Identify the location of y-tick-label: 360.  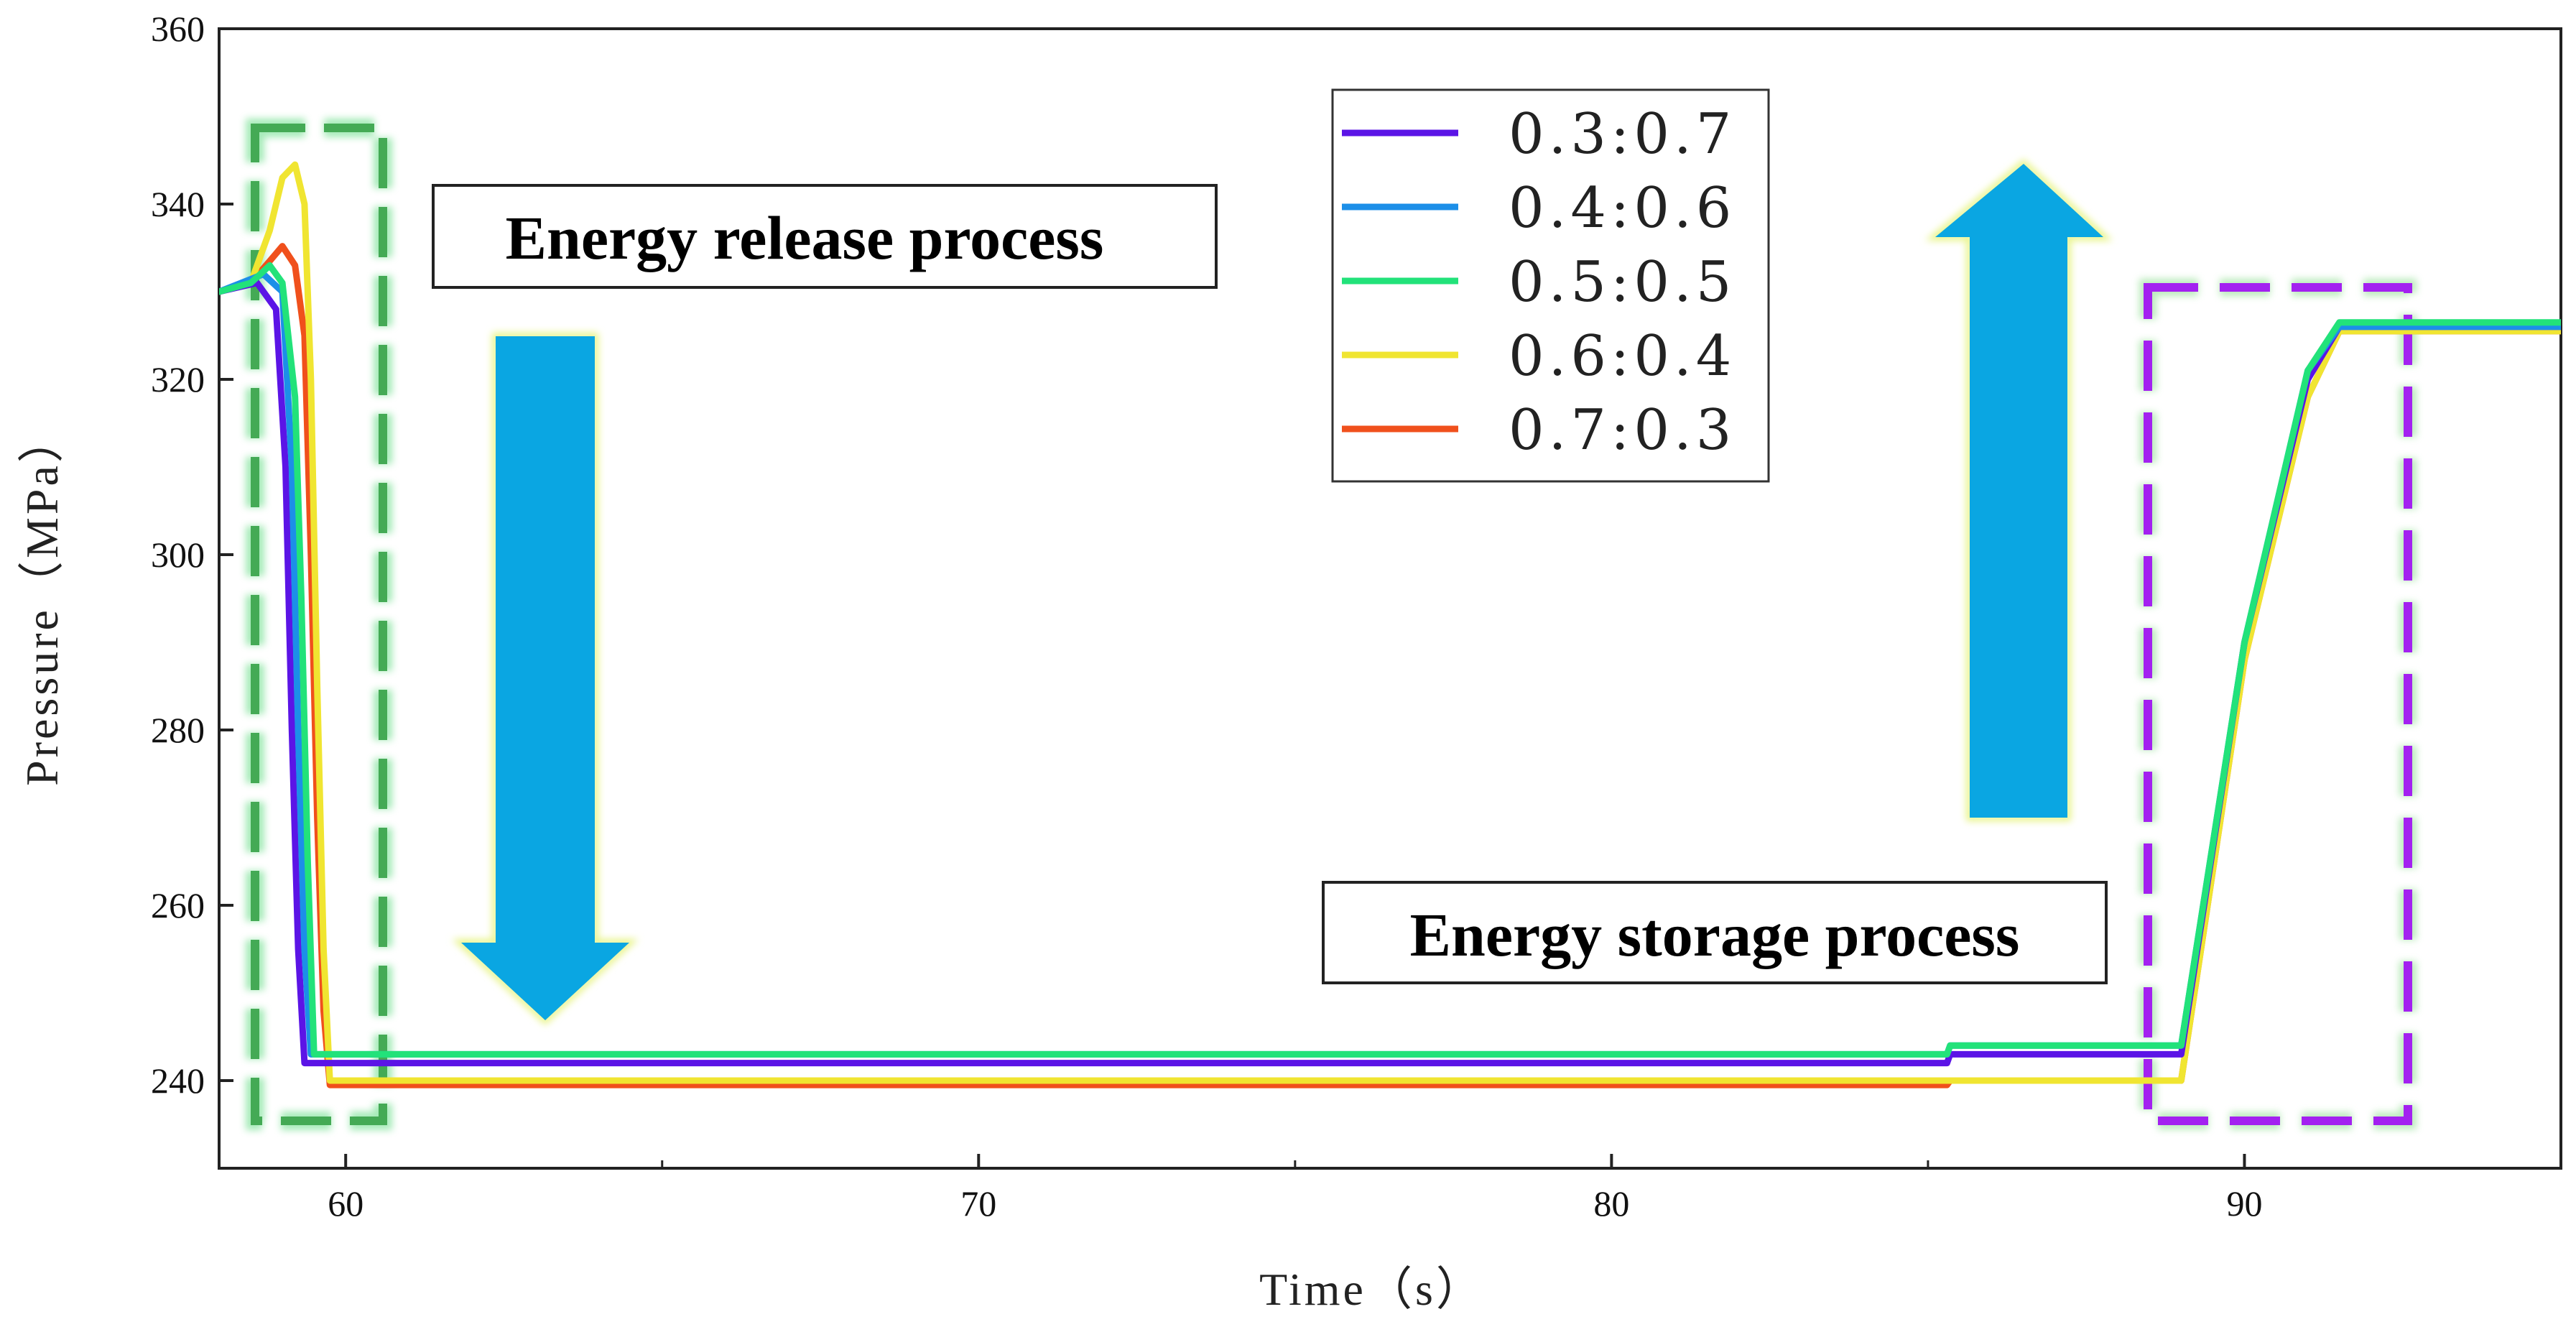
(178, 29).